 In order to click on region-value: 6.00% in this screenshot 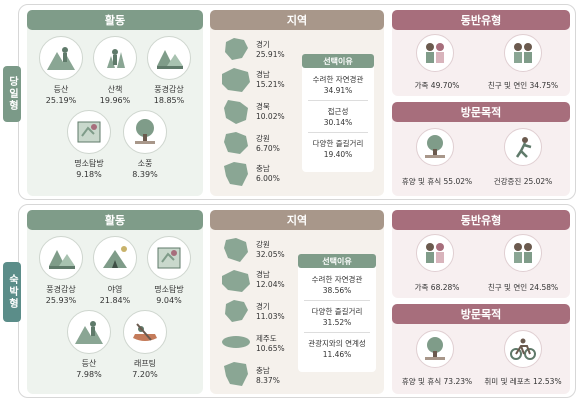, I will do `click(268, 178)`.